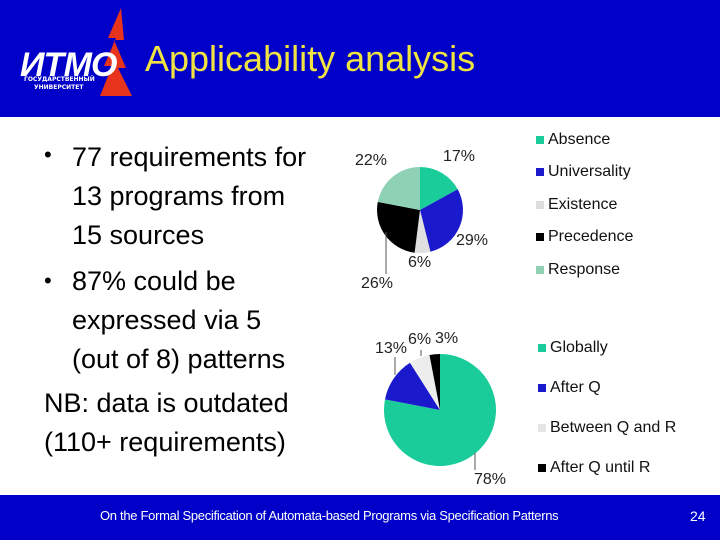 Image resolution: width=720 pixels, height=540 pixels. What do you see at coordinates (420, 262) in the screenshot?
I see `pie-1-label-existence: 6%` at bounding box center [420, 262].